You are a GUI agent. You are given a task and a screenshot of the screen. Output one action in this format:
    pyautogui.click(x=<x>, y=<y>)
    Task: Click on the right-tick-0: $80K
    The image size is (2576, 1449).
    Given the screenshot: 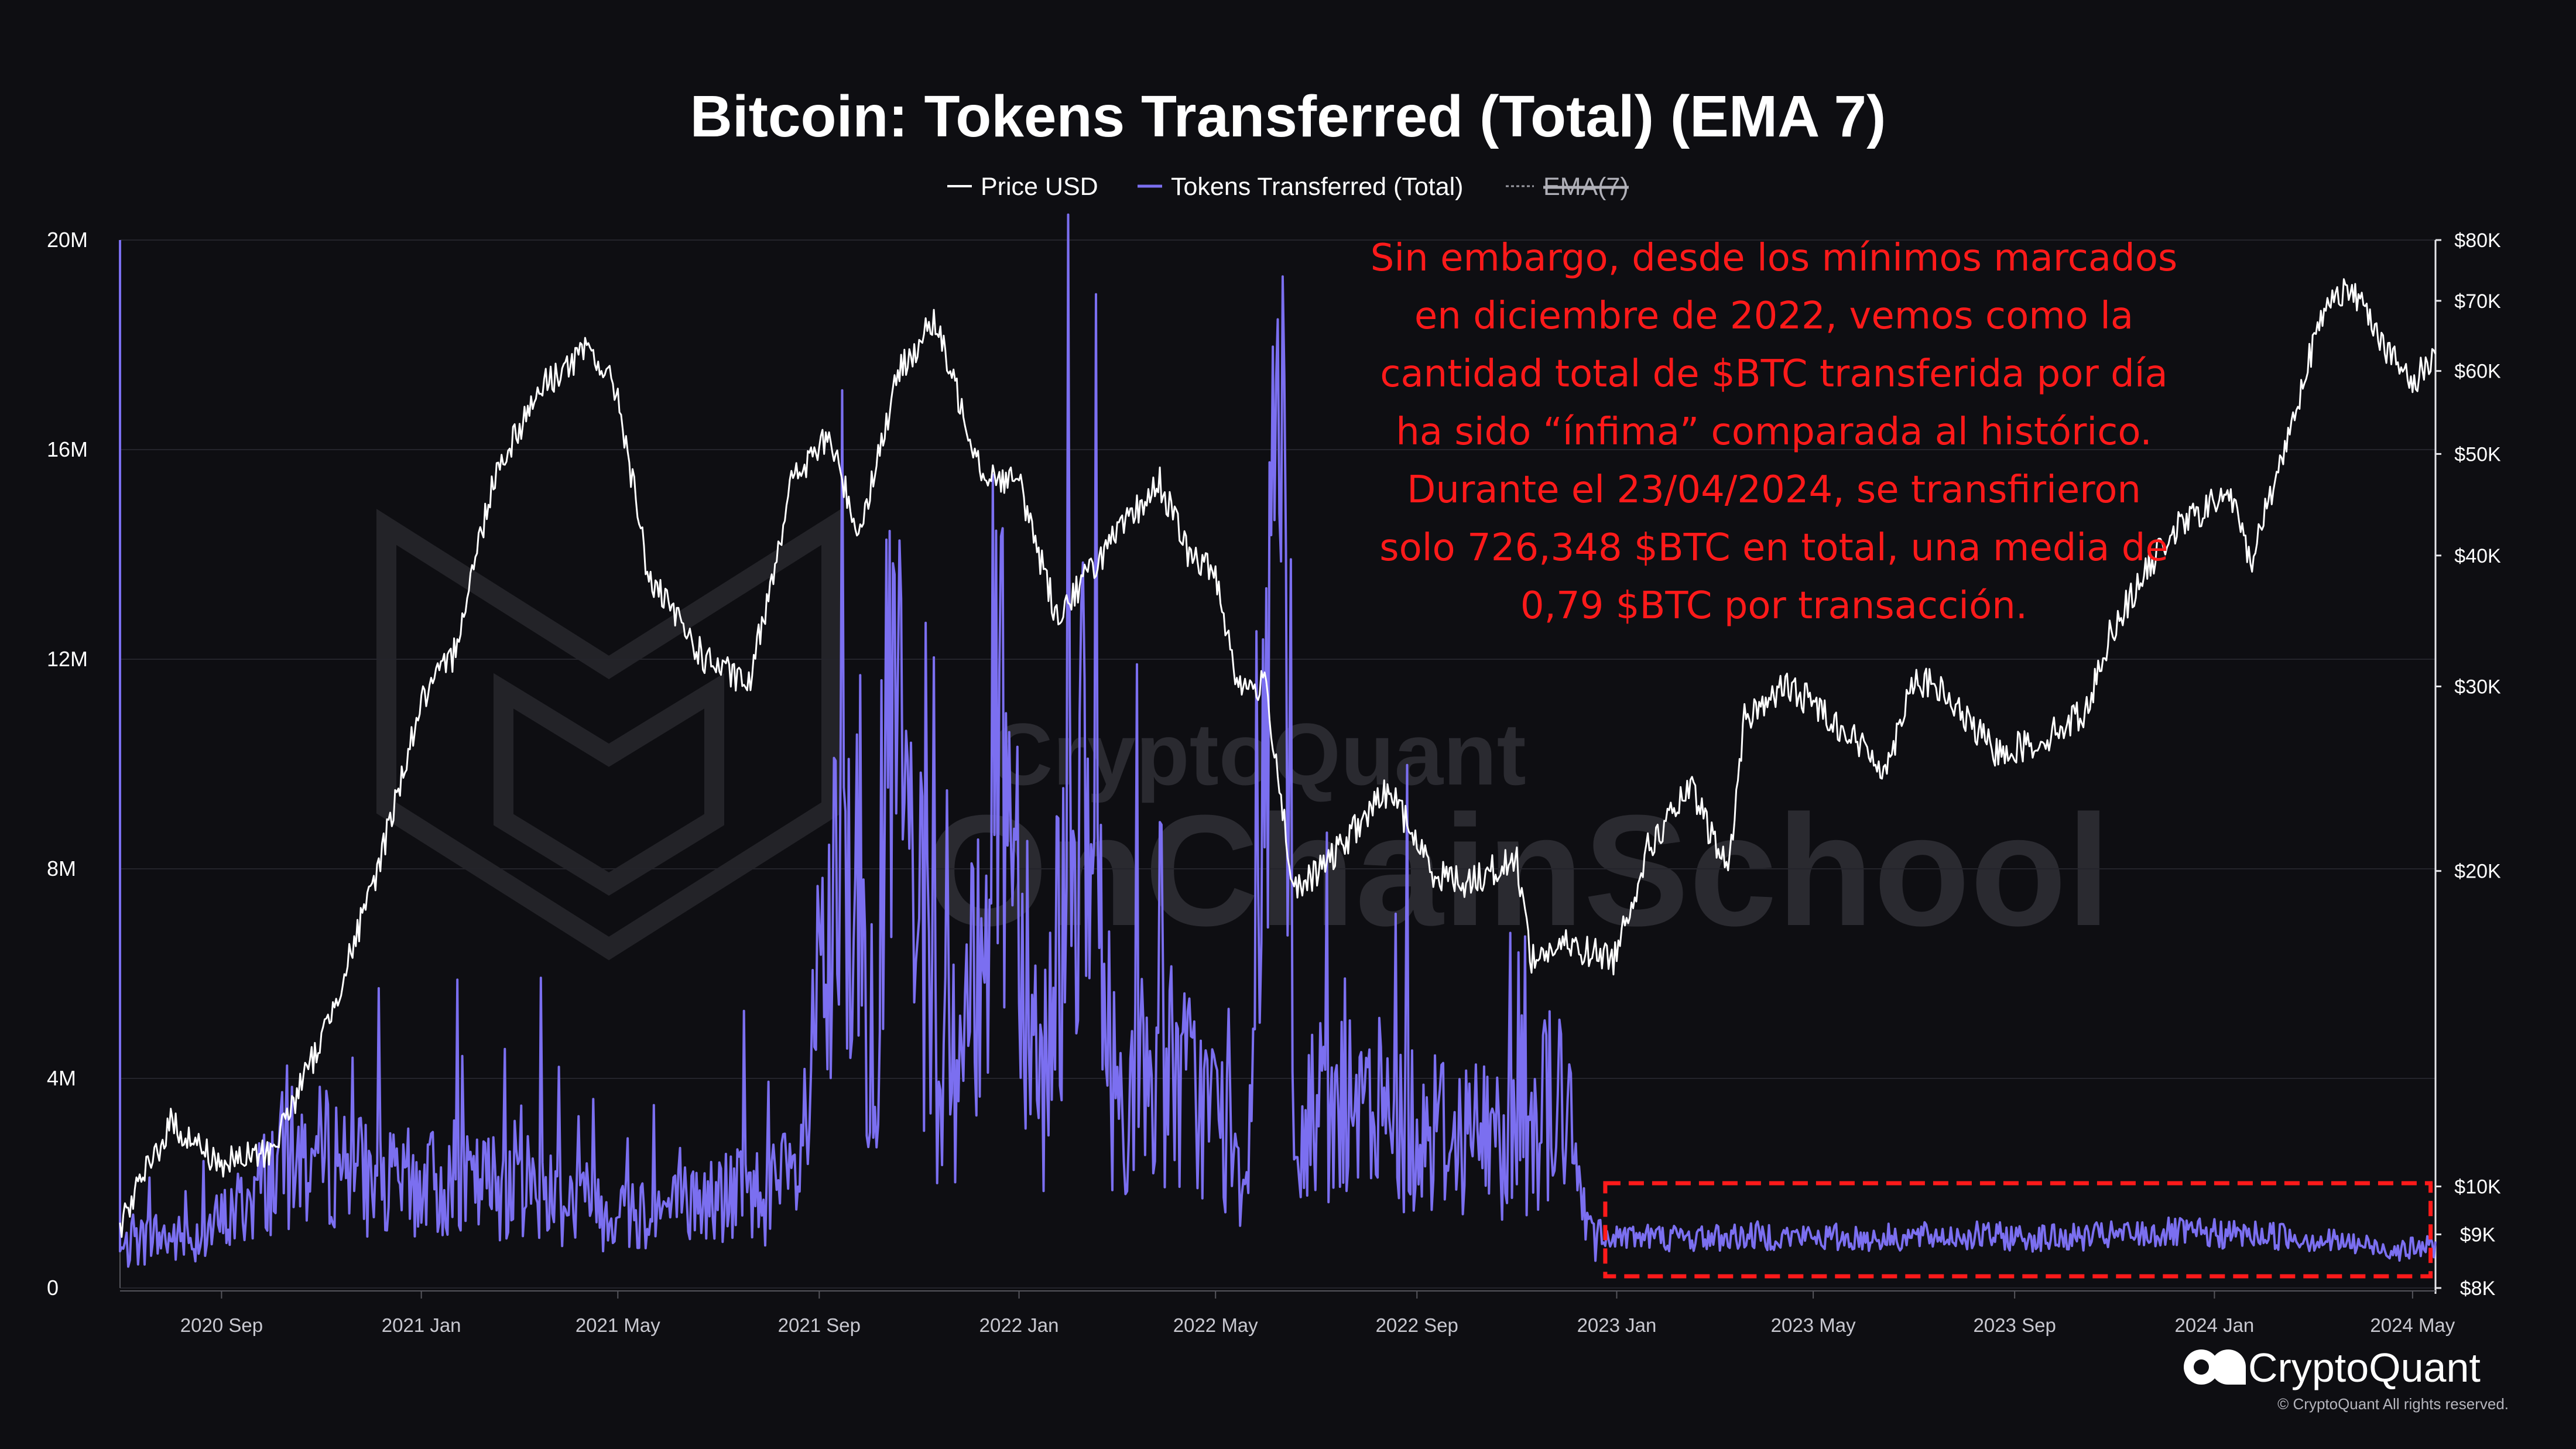 What is the action you would take?
    pyautogui.click(x=2477, y=240)
    